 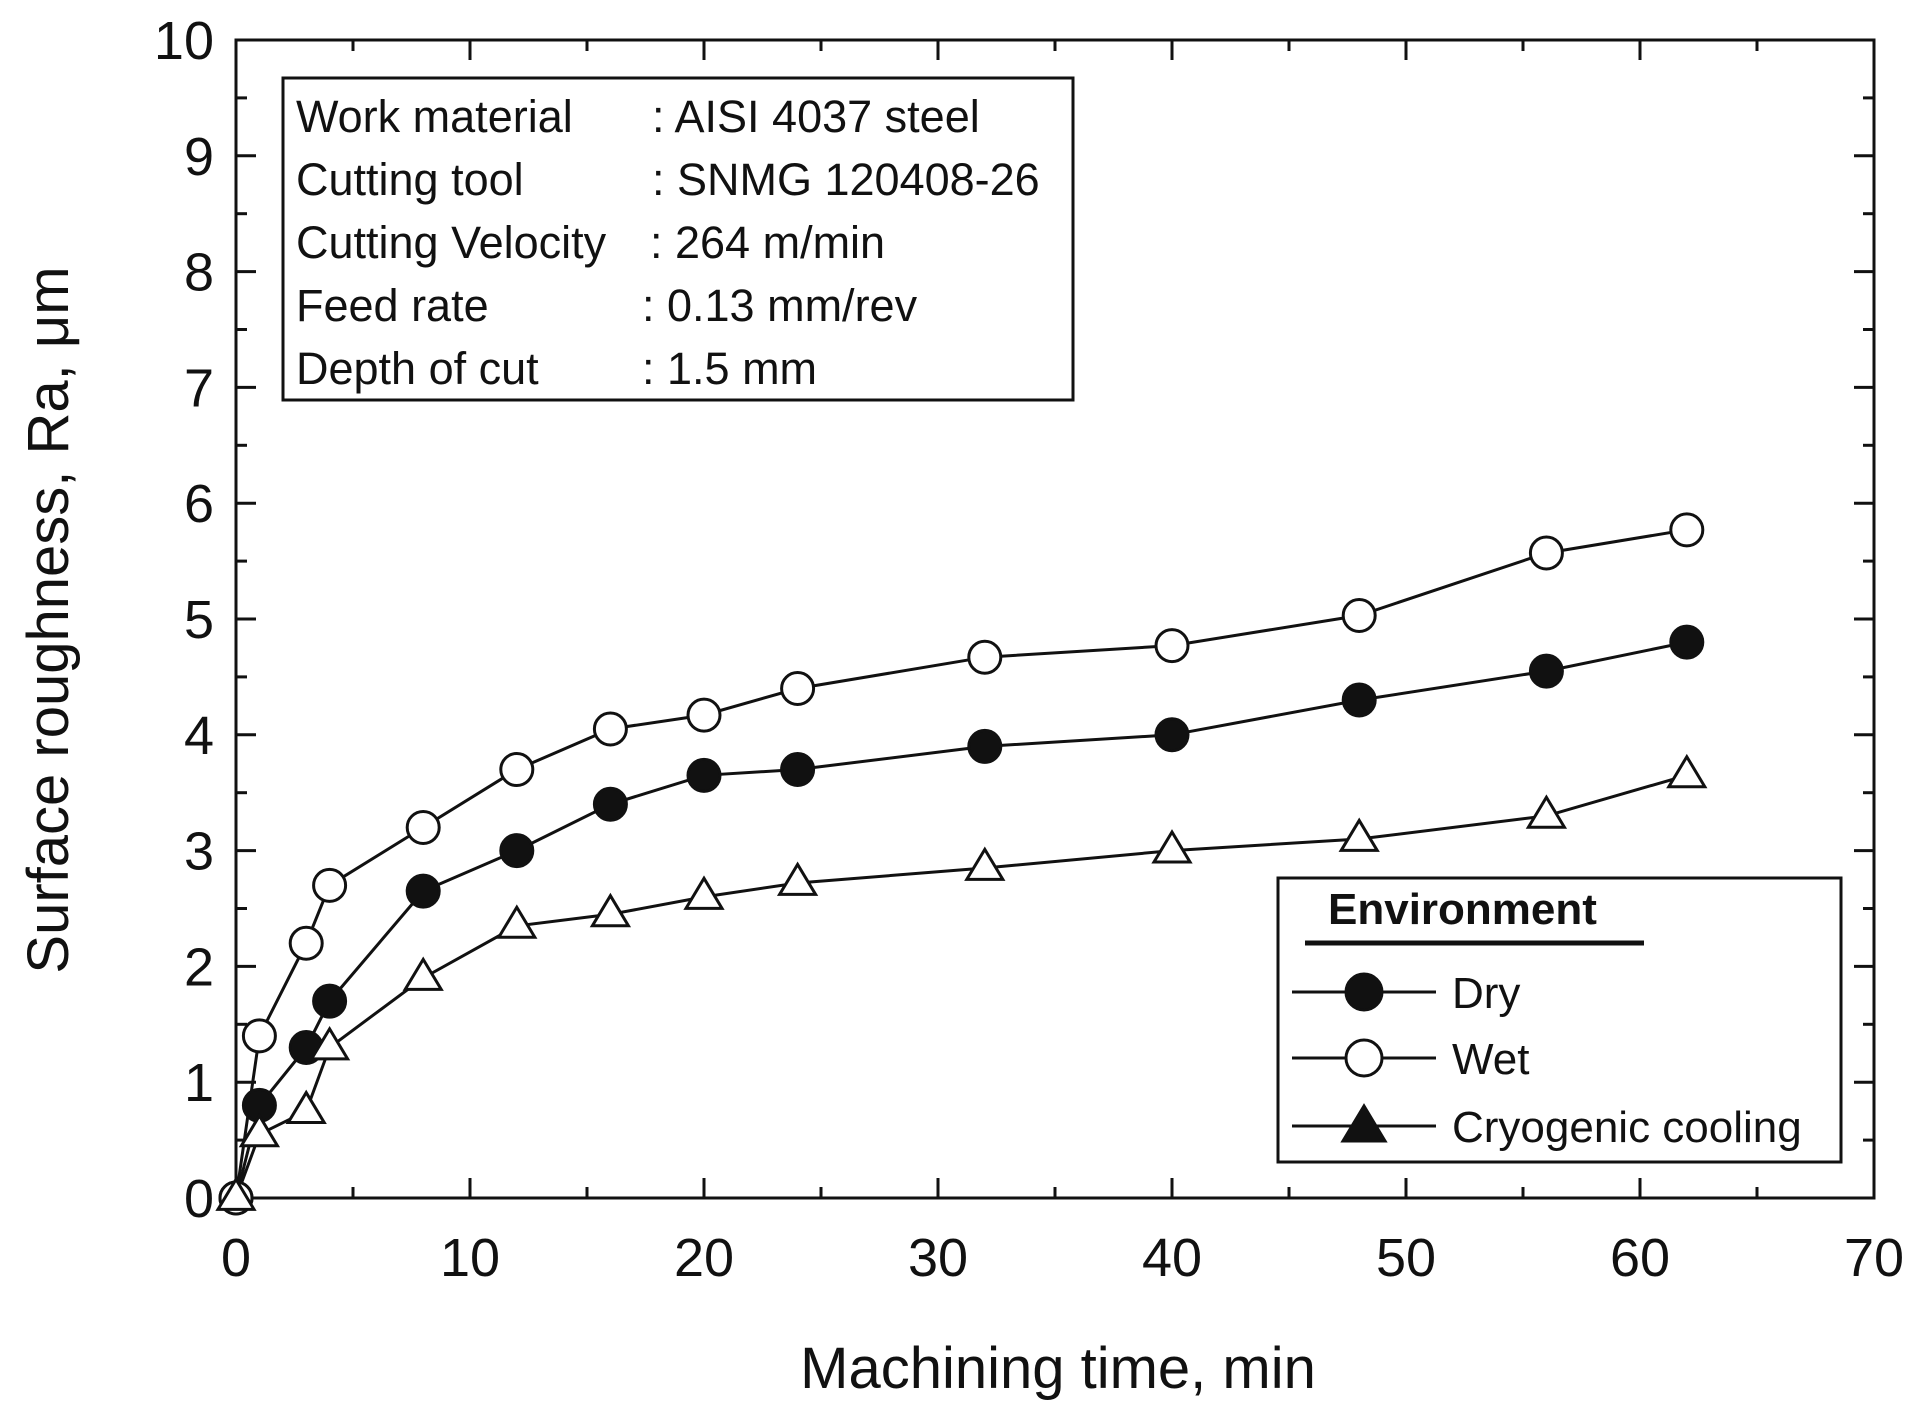 What do you see at coordinates (199, 736) in the screenshot?
I see `y-tick-label: 4` at bounding box center [199, 736].